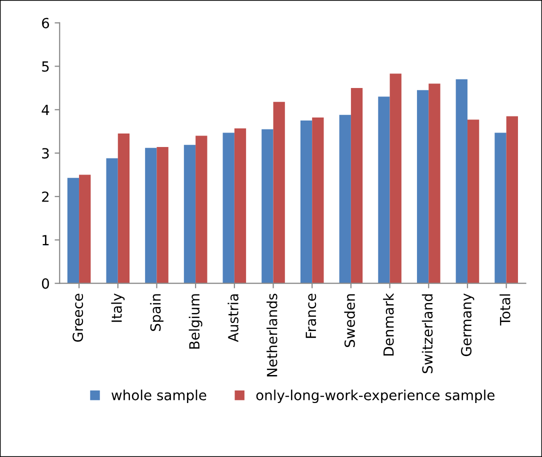 The height and width of the screenshot is (457, 542). Describe the element at coordinates (349, 321) in the screenshot. I see `x-tick-label: Sweden` at that location.